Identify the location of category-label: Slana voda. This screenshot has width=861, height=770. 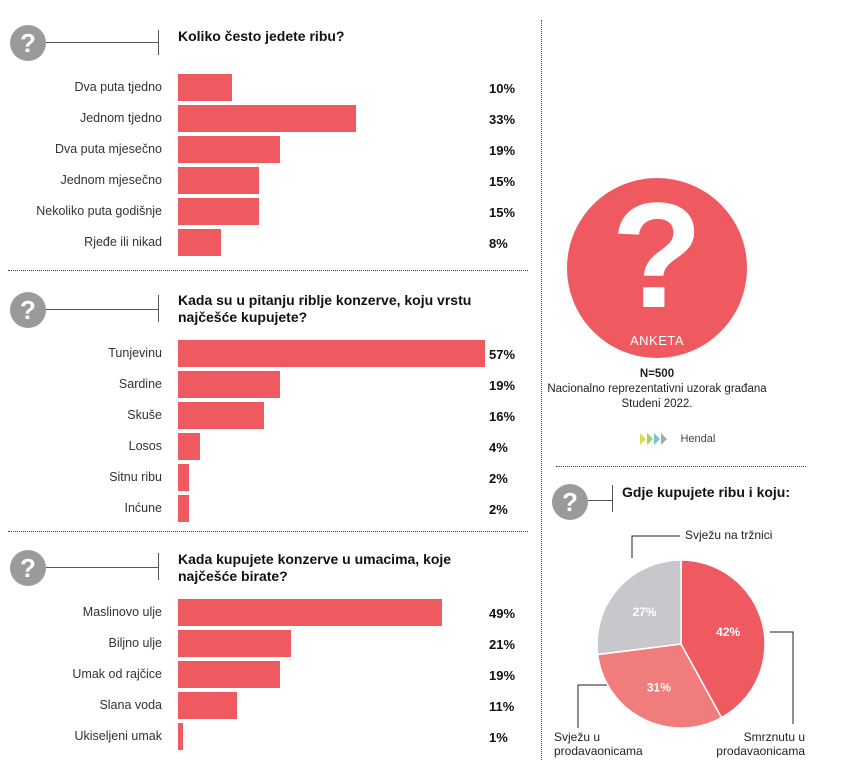
(130, 705).